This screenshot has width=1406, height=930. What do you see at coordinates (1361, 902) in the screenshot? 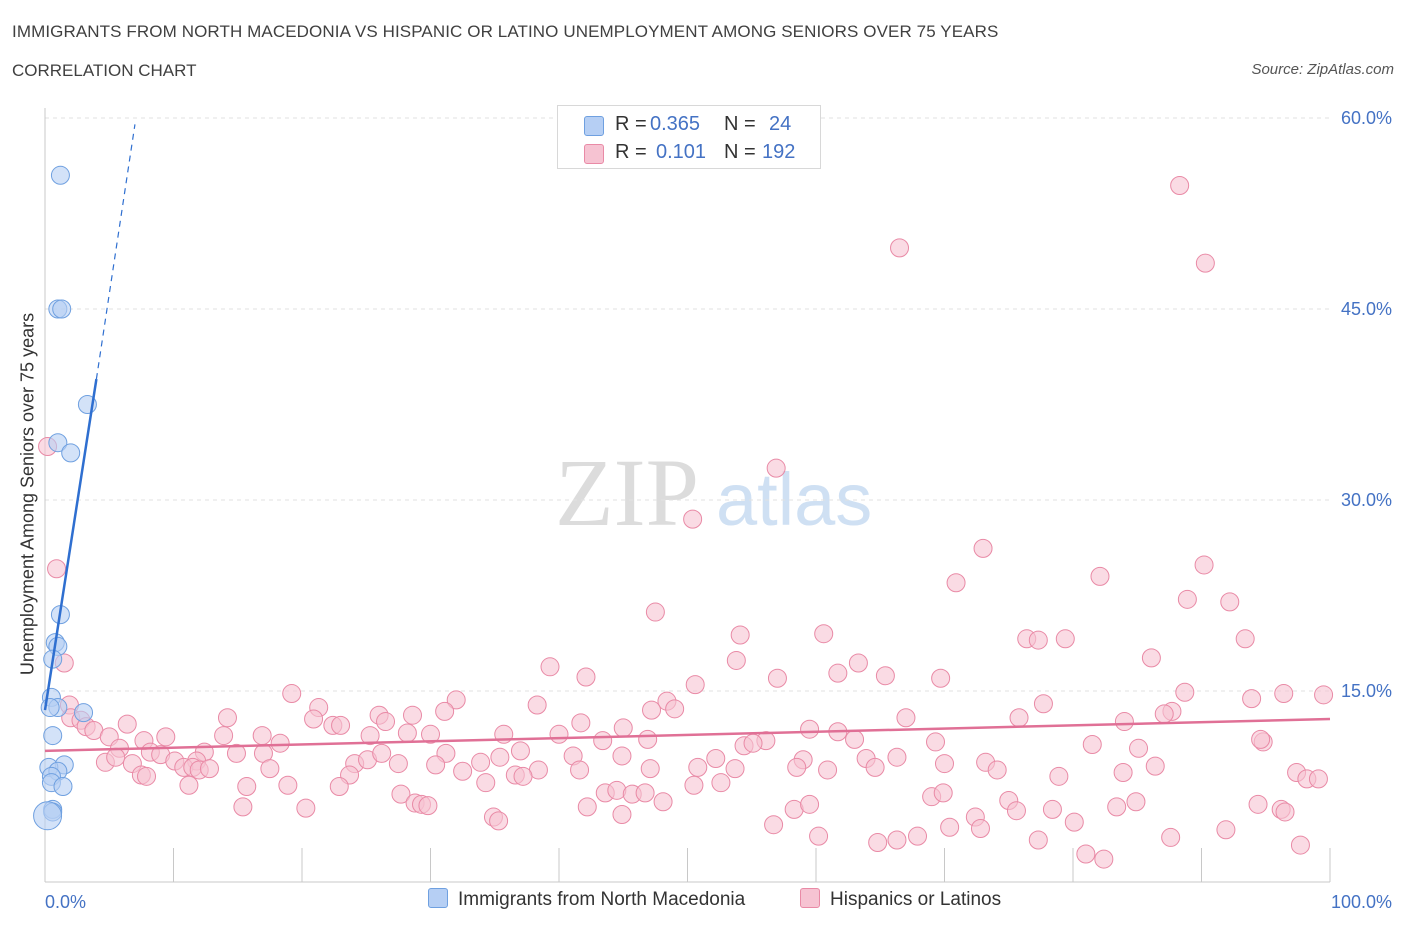
I see `x-tick-label-max: 100.0%` at bounding box center [1361, 902].